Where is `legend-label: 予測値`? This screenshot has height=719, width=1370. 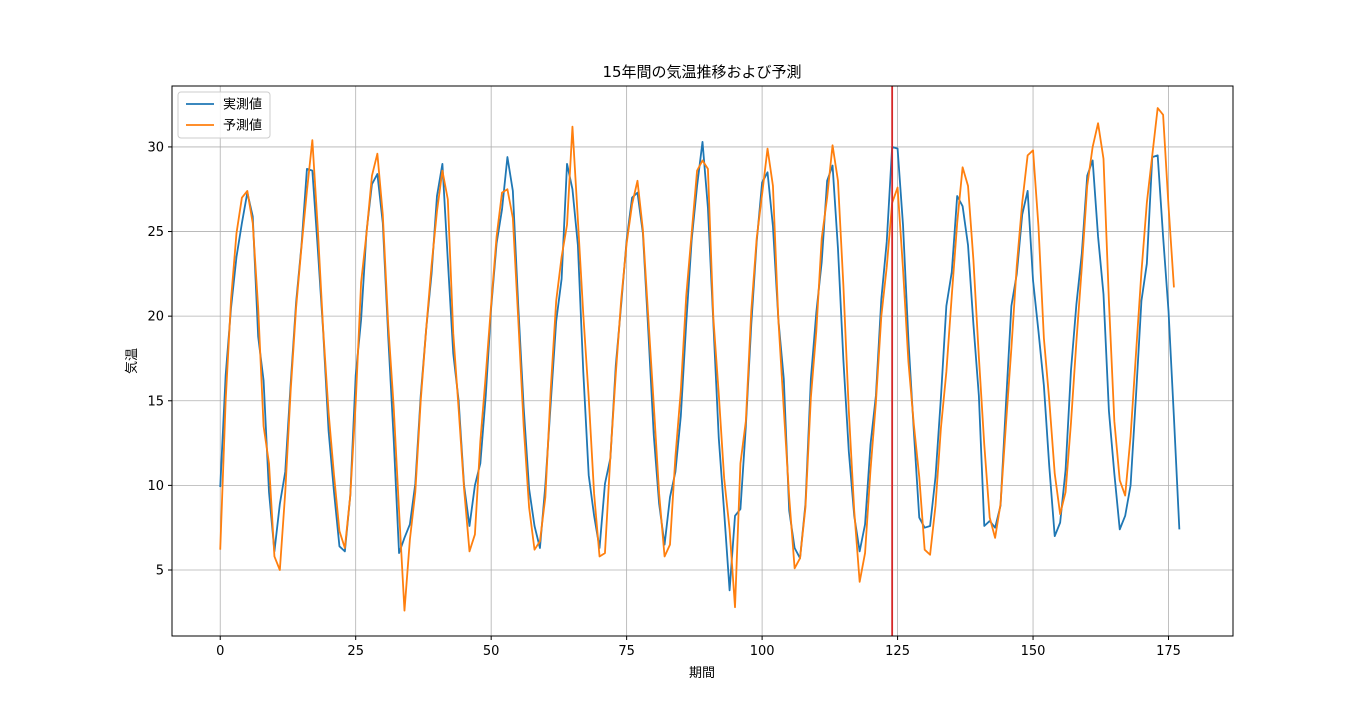 legend-label: 予測値 is located at coordinates (242, 126).